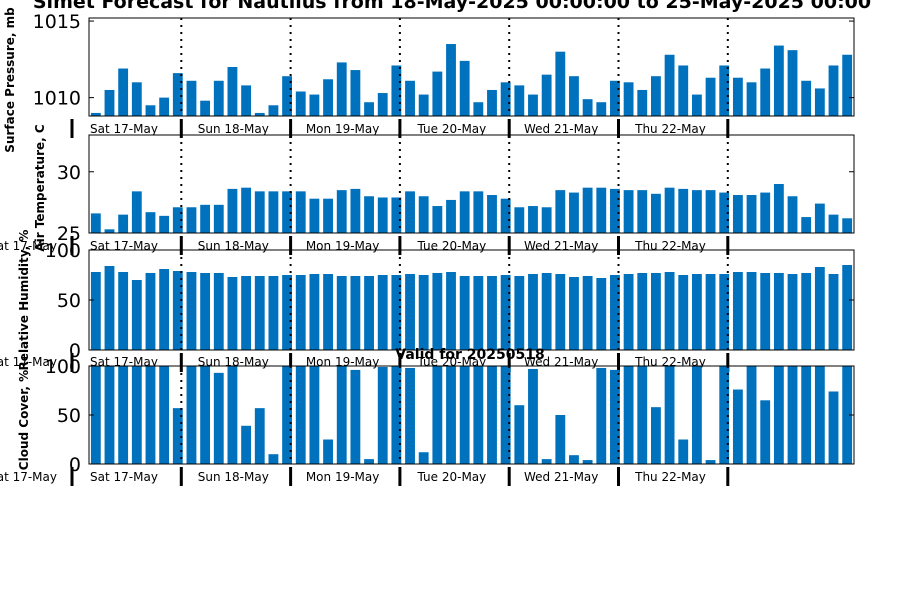 Image resolution: width=900 pixels, height=600 pixels. What do you see at coordinates (24, 420) in the screenshot?
I see `y-axis-label: Cloud Cover, %` at bounding box center [24, 420].